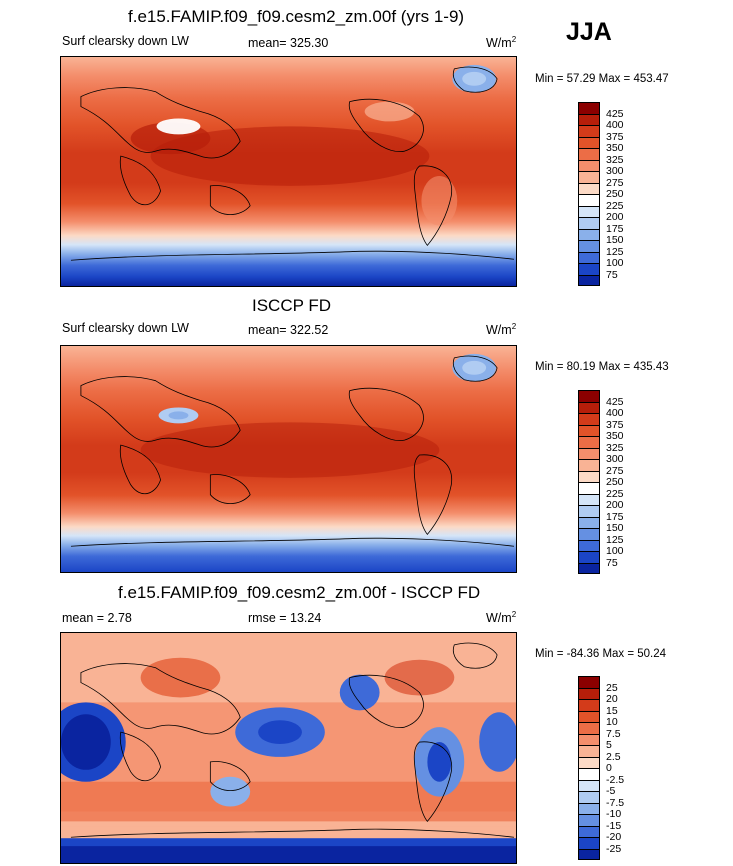 Image resolution: width=733 pixels, height=866 pixels. Describe the element at coordinates (613, 756) in the screenshot. I see `colorbar-tick-label: 2.5` at that location.